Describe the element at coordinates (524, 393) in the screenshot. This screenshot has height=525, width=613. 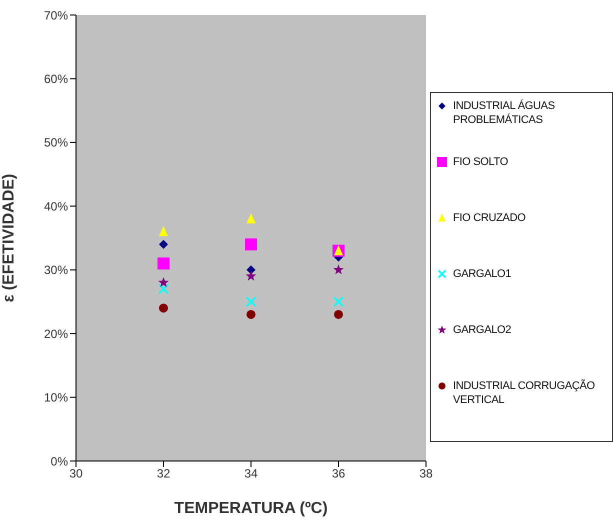
I see `legend-label: INDUSTRIAL CORRUGAÇÃO VERTICAL` at that location.